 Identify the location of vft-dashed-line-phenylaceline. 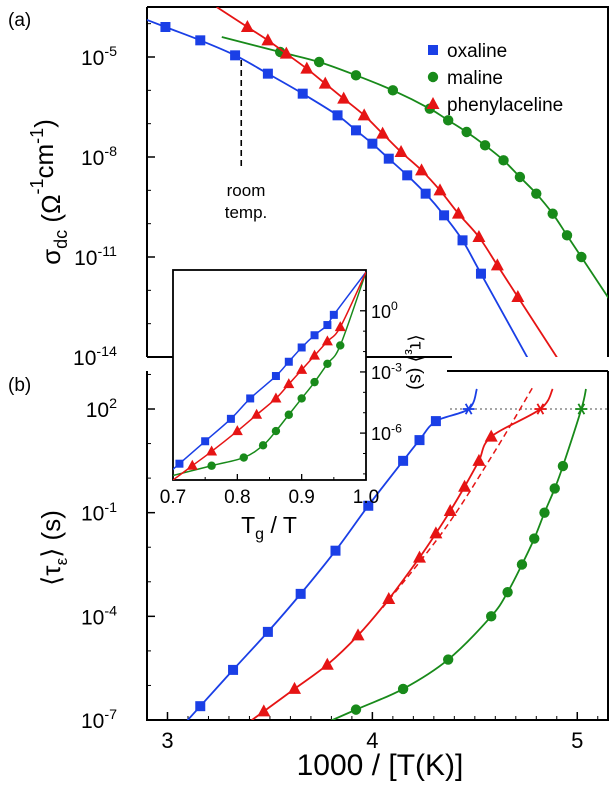
(457, 498).